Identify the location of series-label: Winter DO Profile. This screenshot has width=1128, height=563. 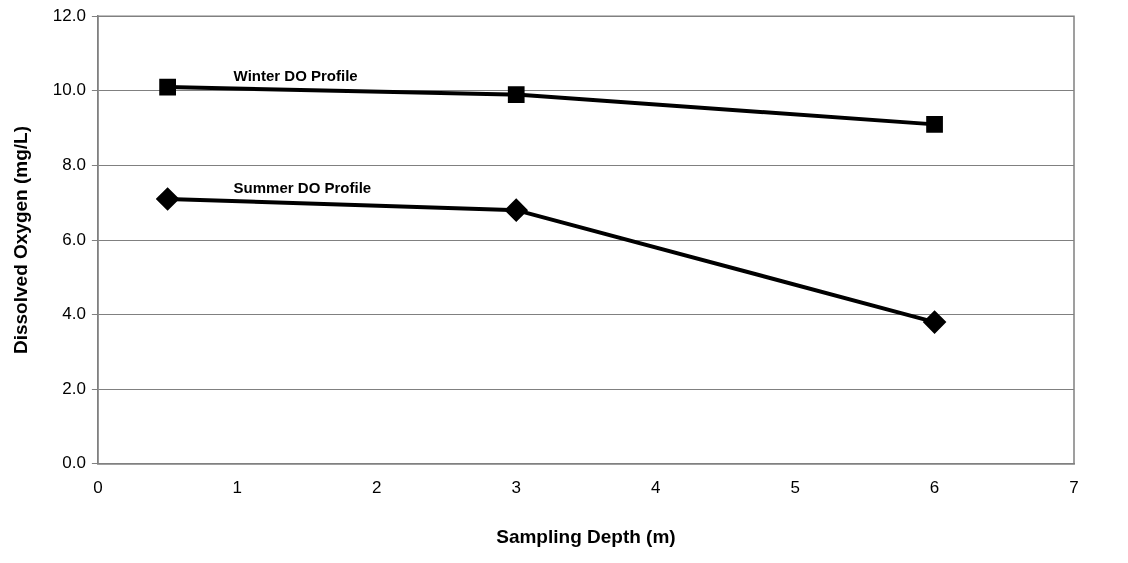
(295, 75).